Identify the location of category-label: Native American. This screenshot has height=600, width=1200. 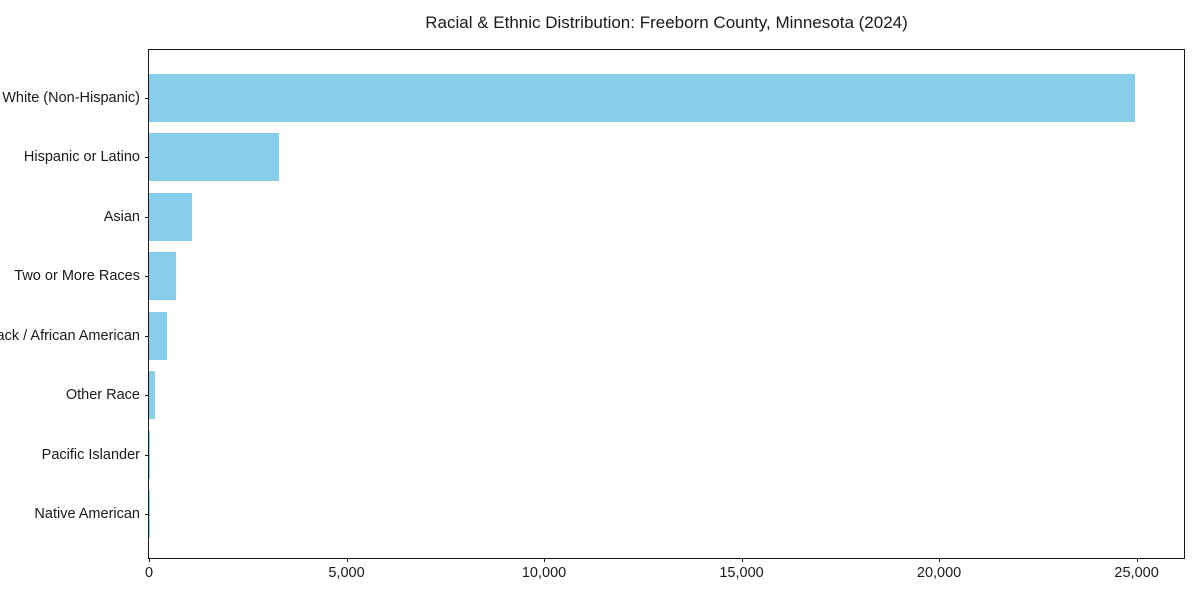
(87, 514).